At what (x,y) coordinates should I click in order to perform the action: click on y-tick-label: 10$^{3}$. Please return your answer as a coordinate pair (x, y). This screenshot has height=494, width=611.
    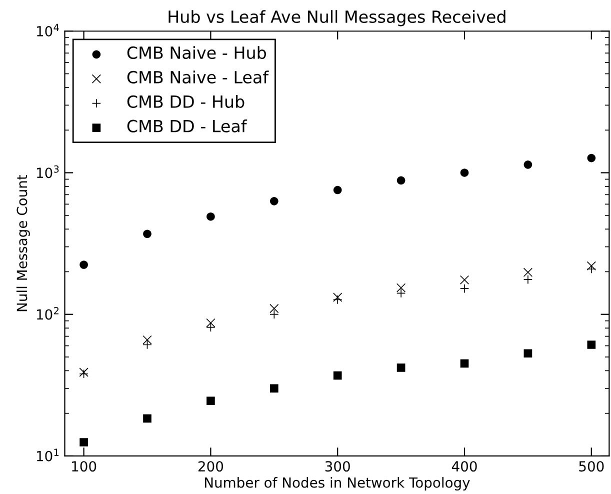
    Looking at the image, I should click on (47, 171).